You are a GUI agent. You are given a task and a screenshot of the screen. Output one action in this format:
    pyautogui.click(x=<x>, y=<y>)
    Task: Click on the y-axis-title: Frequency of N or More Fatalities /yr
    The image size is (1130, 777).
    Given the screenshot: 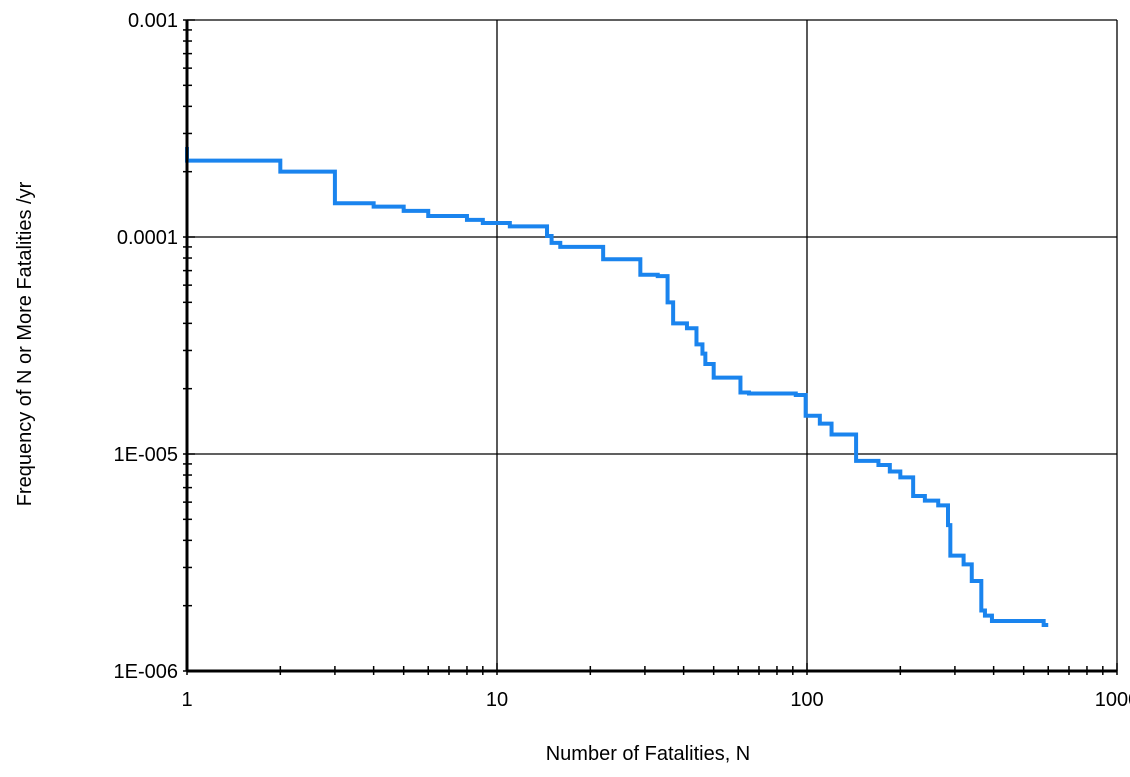 What is the action you would take?
    pyautogui.click(x=25, y=343)
    